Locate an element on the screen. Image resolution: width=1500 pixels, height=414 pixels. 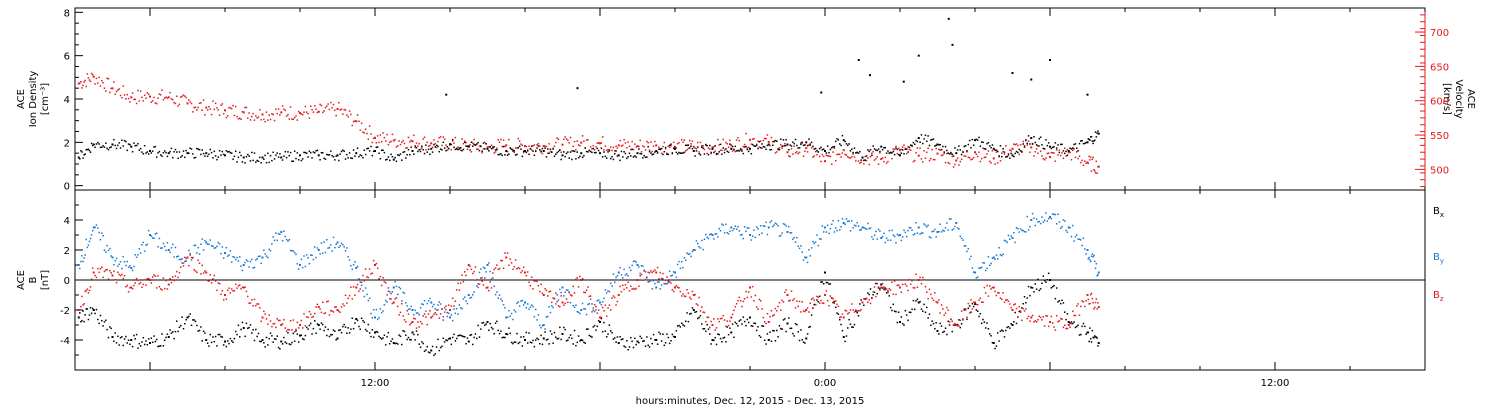
legend-by: By is located at coordinates (1438, 258).